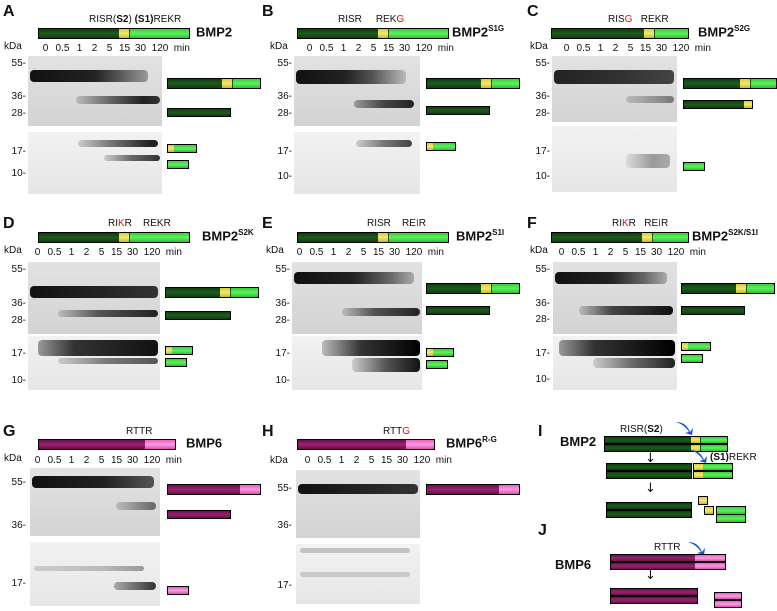  I want to click on panel-title: BMP2S2K/S1I, so click(725, 236).